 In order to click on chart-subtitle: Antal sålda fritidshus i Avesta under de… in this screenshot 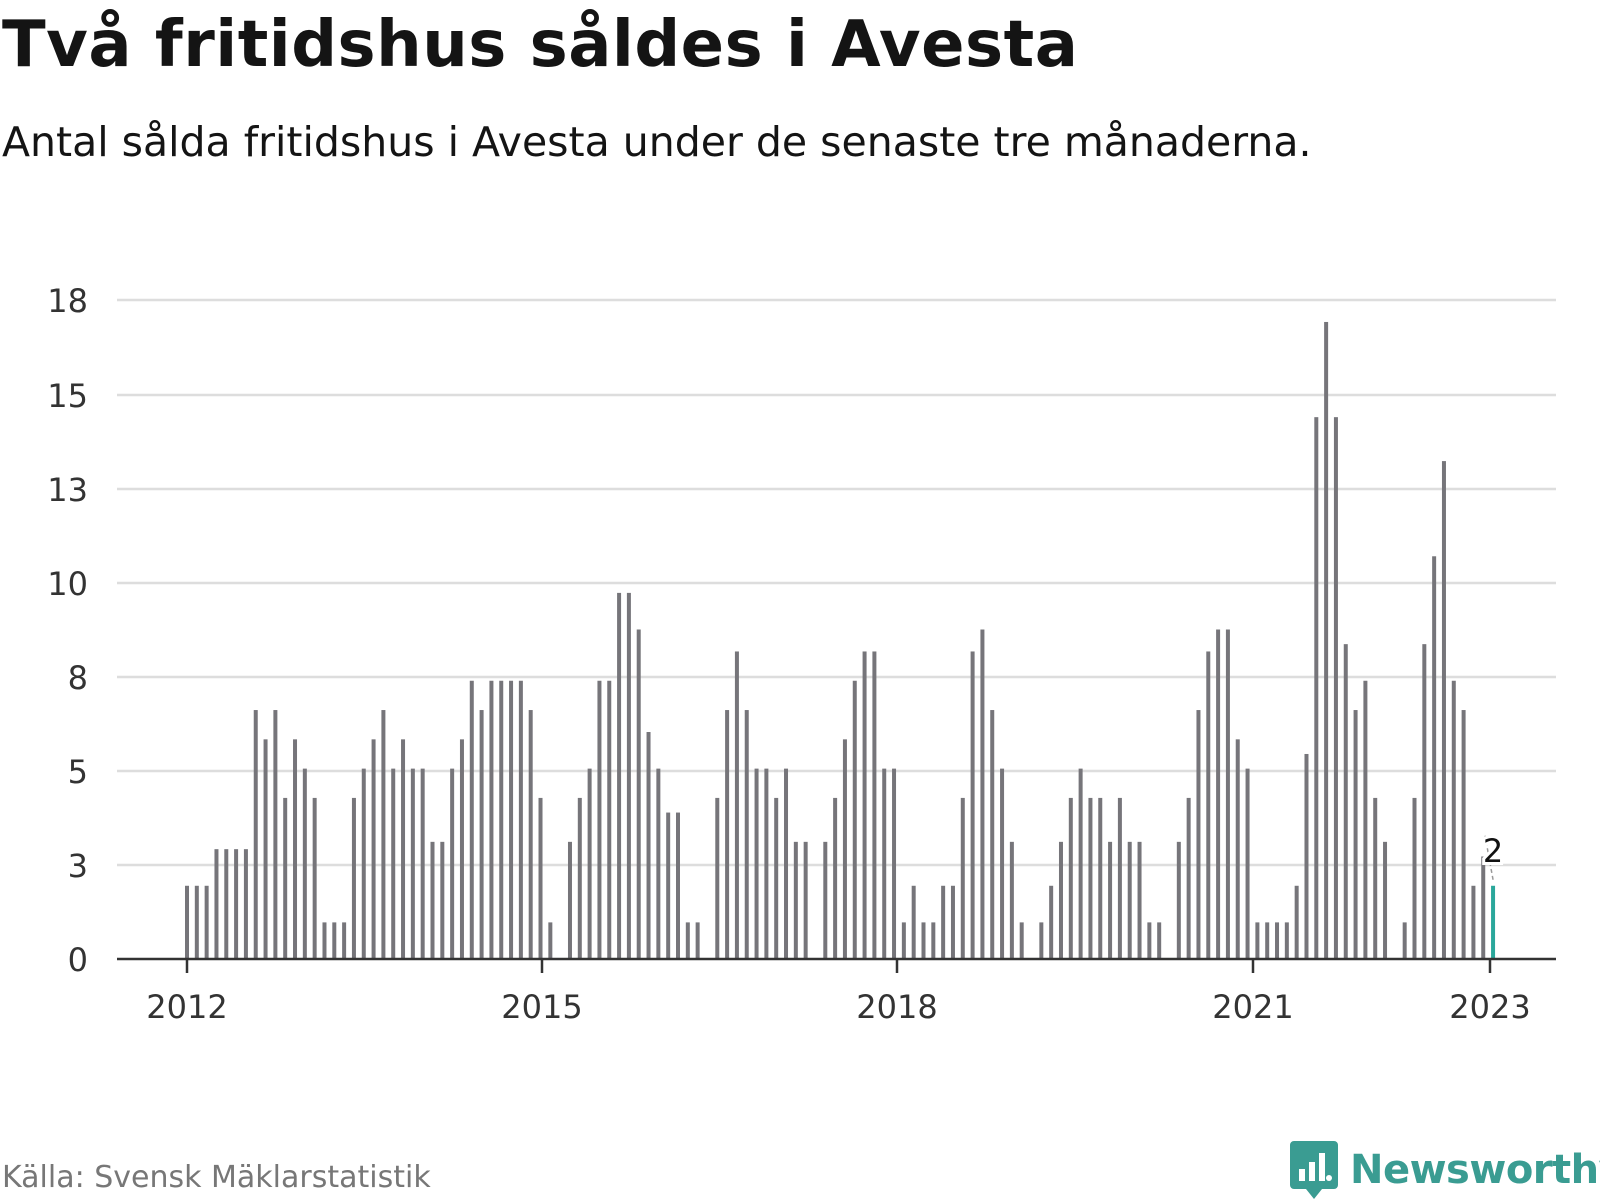, I will do `click(657, 142)`.